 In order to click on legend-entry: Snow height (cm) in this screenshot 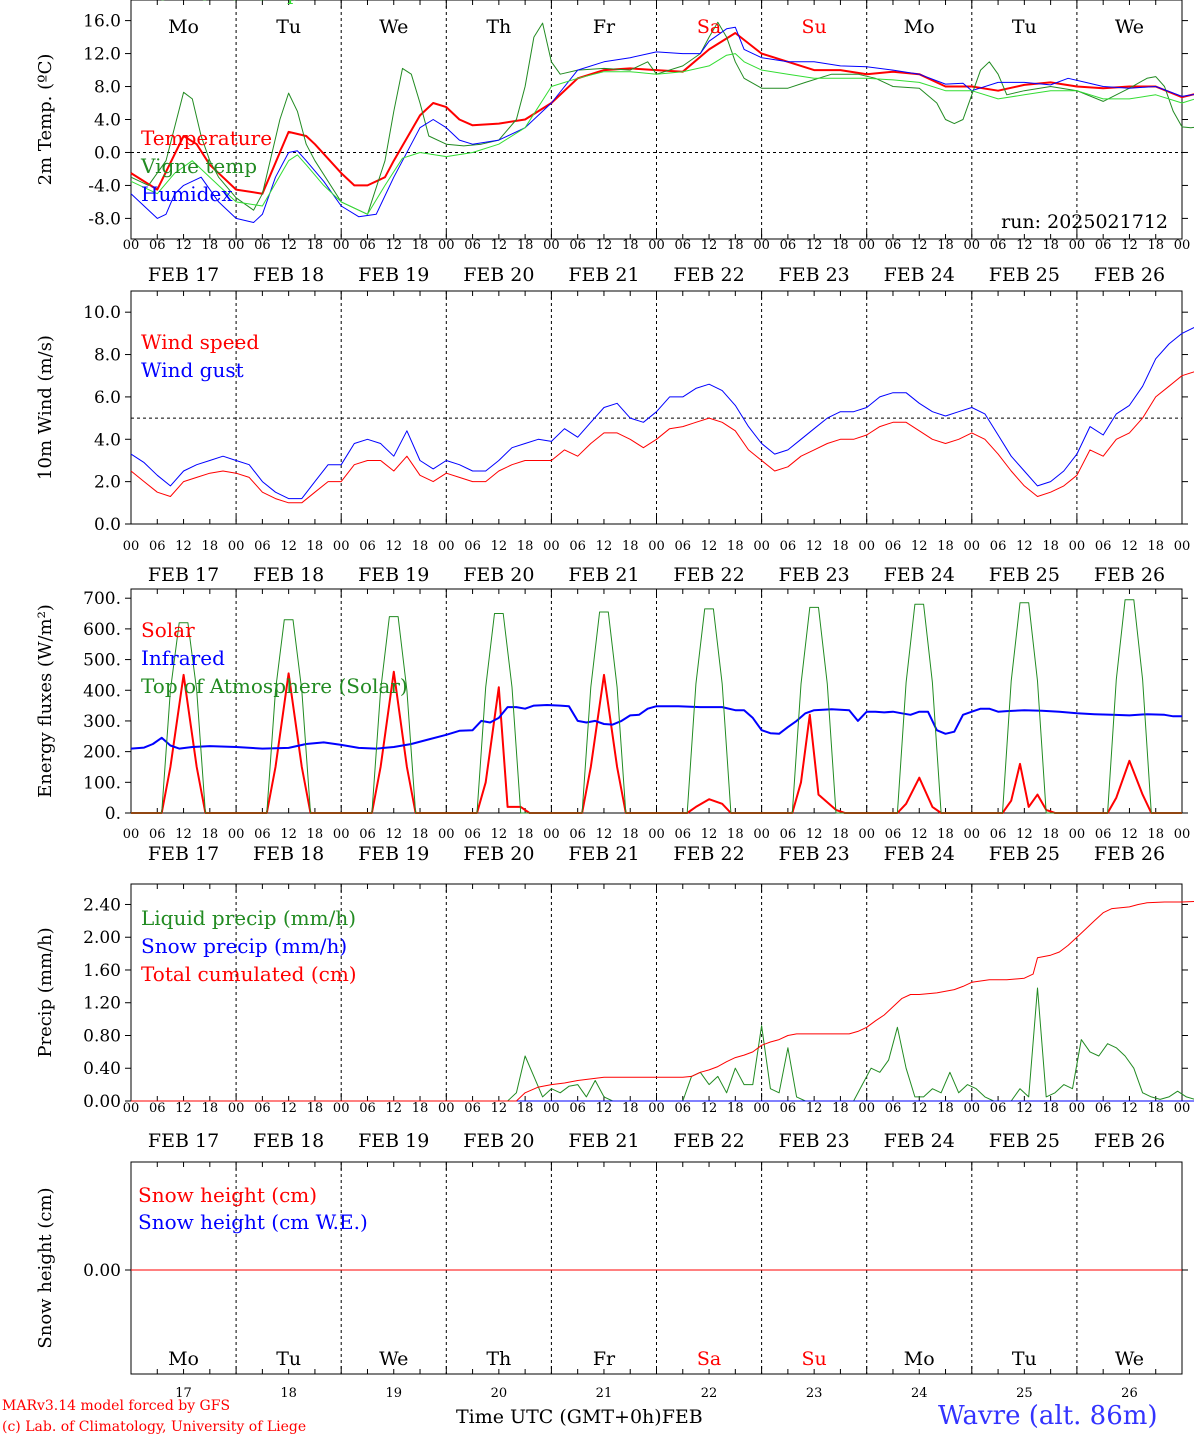, I will do `click(227, 1195)`.